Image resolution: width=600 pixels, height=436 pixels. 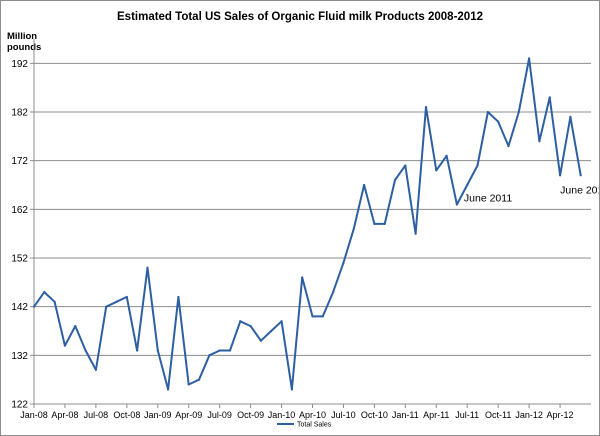 What do you see at coordinates (312, 415) in the screenshot?
I see `x-tick-label: Apr-10` at bounding box center [312, 415].